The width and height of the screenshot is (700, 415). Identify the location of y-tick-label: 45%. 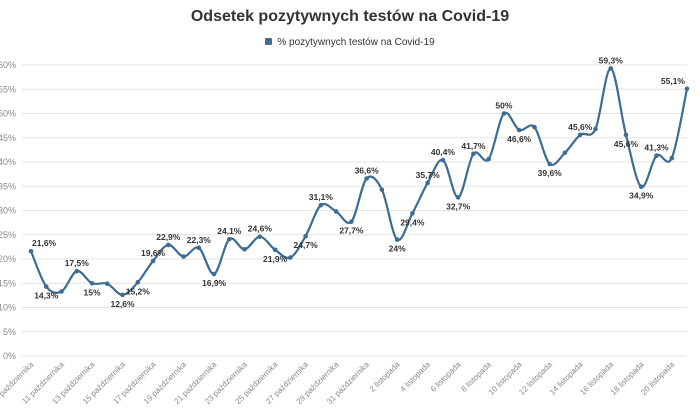
(8, 138).